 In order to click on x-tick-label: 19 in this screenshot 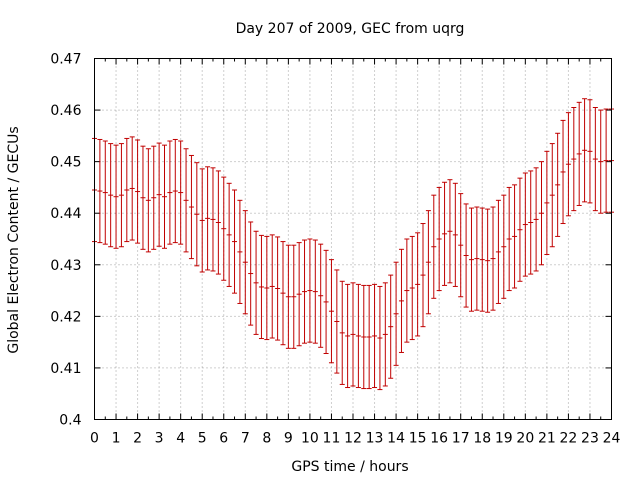, I will do `click(504, 439)`.